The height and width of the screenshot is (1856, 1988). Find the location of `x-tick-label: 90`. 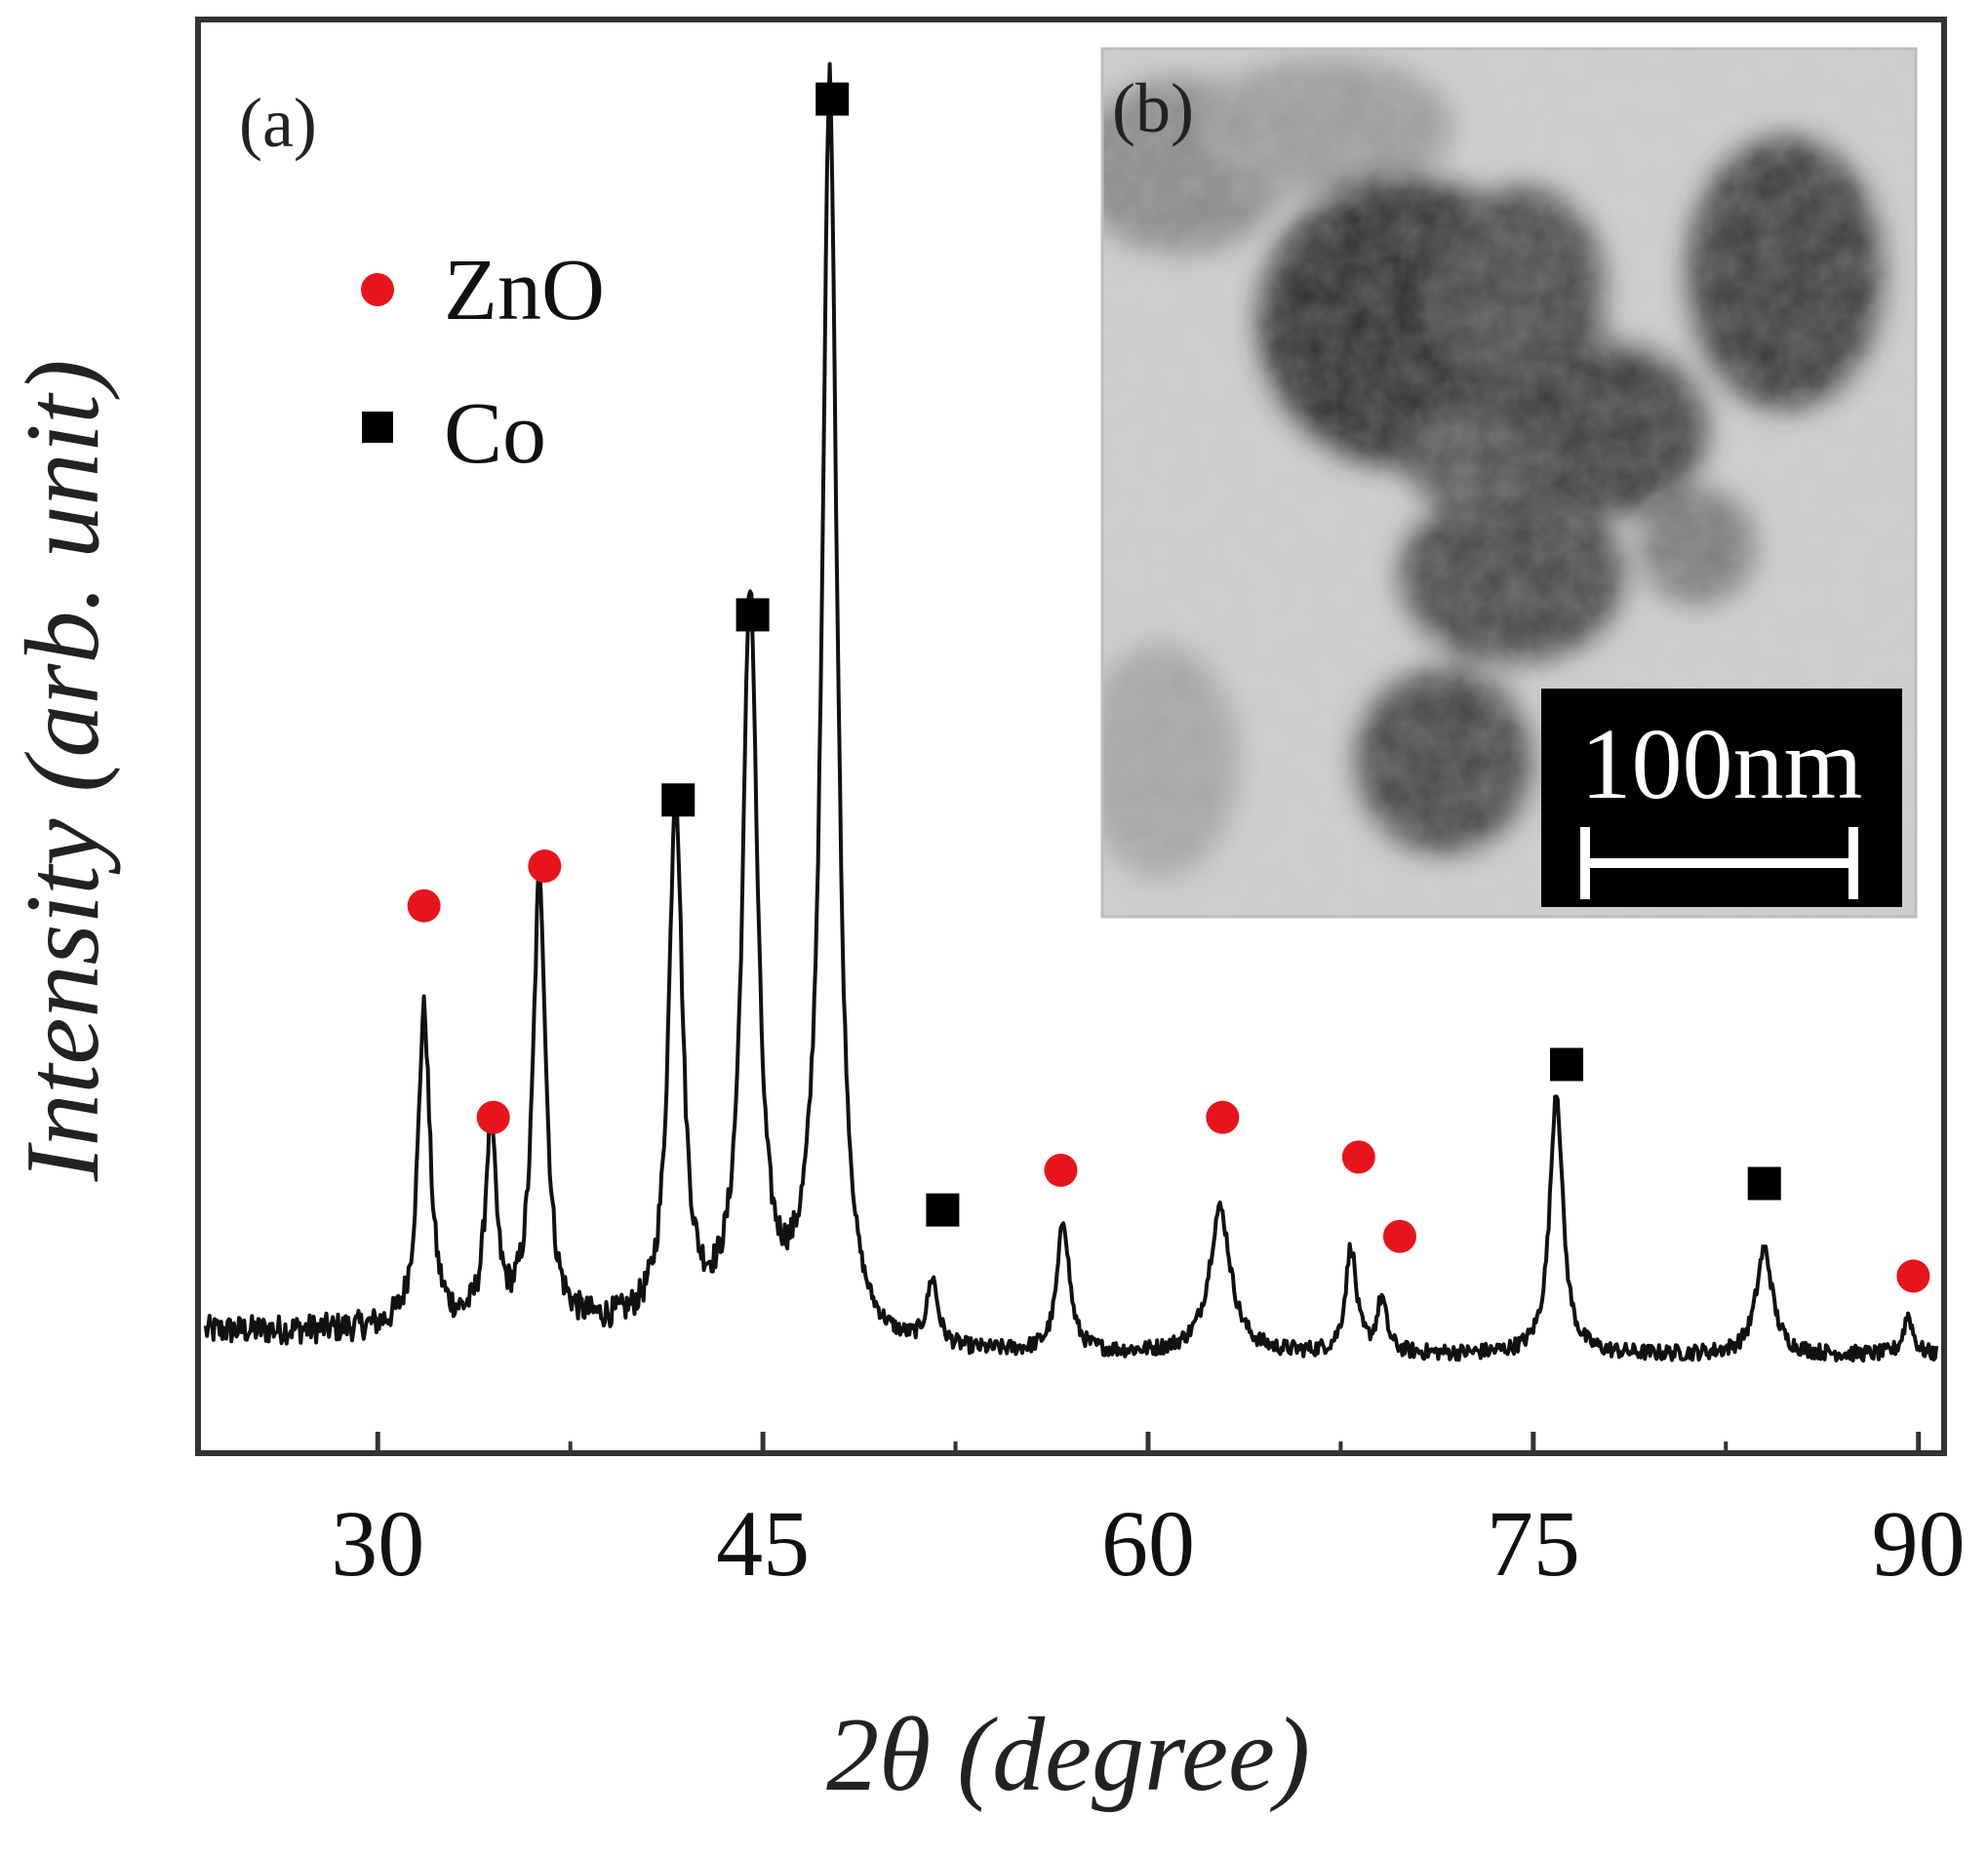

x-tick-label: 90 is located at coordinates (1919, 1543).